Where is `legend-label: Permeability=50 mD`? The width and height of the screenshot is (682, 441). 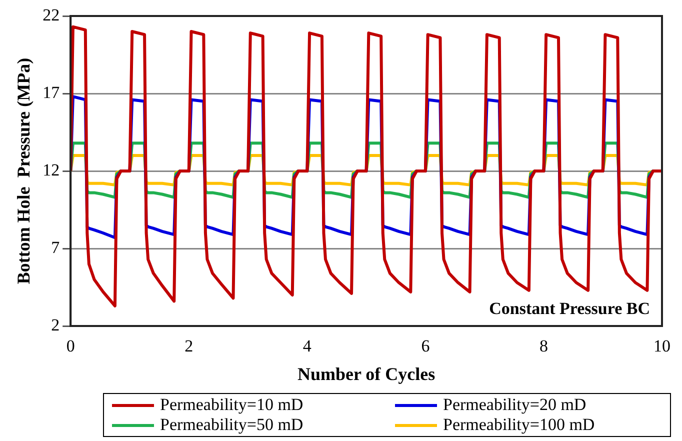 legend-label: Permeability=50 mD is located at coordinates (231, 425).